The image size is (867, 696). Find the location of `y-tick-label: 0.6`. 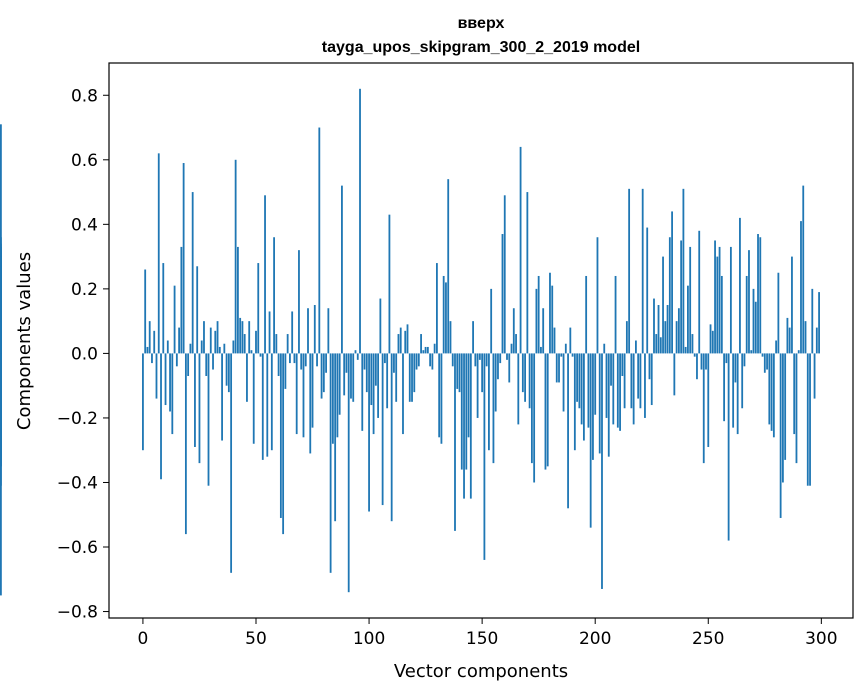

y-tick-label: 0.6 is located at coordinates (84, 161).